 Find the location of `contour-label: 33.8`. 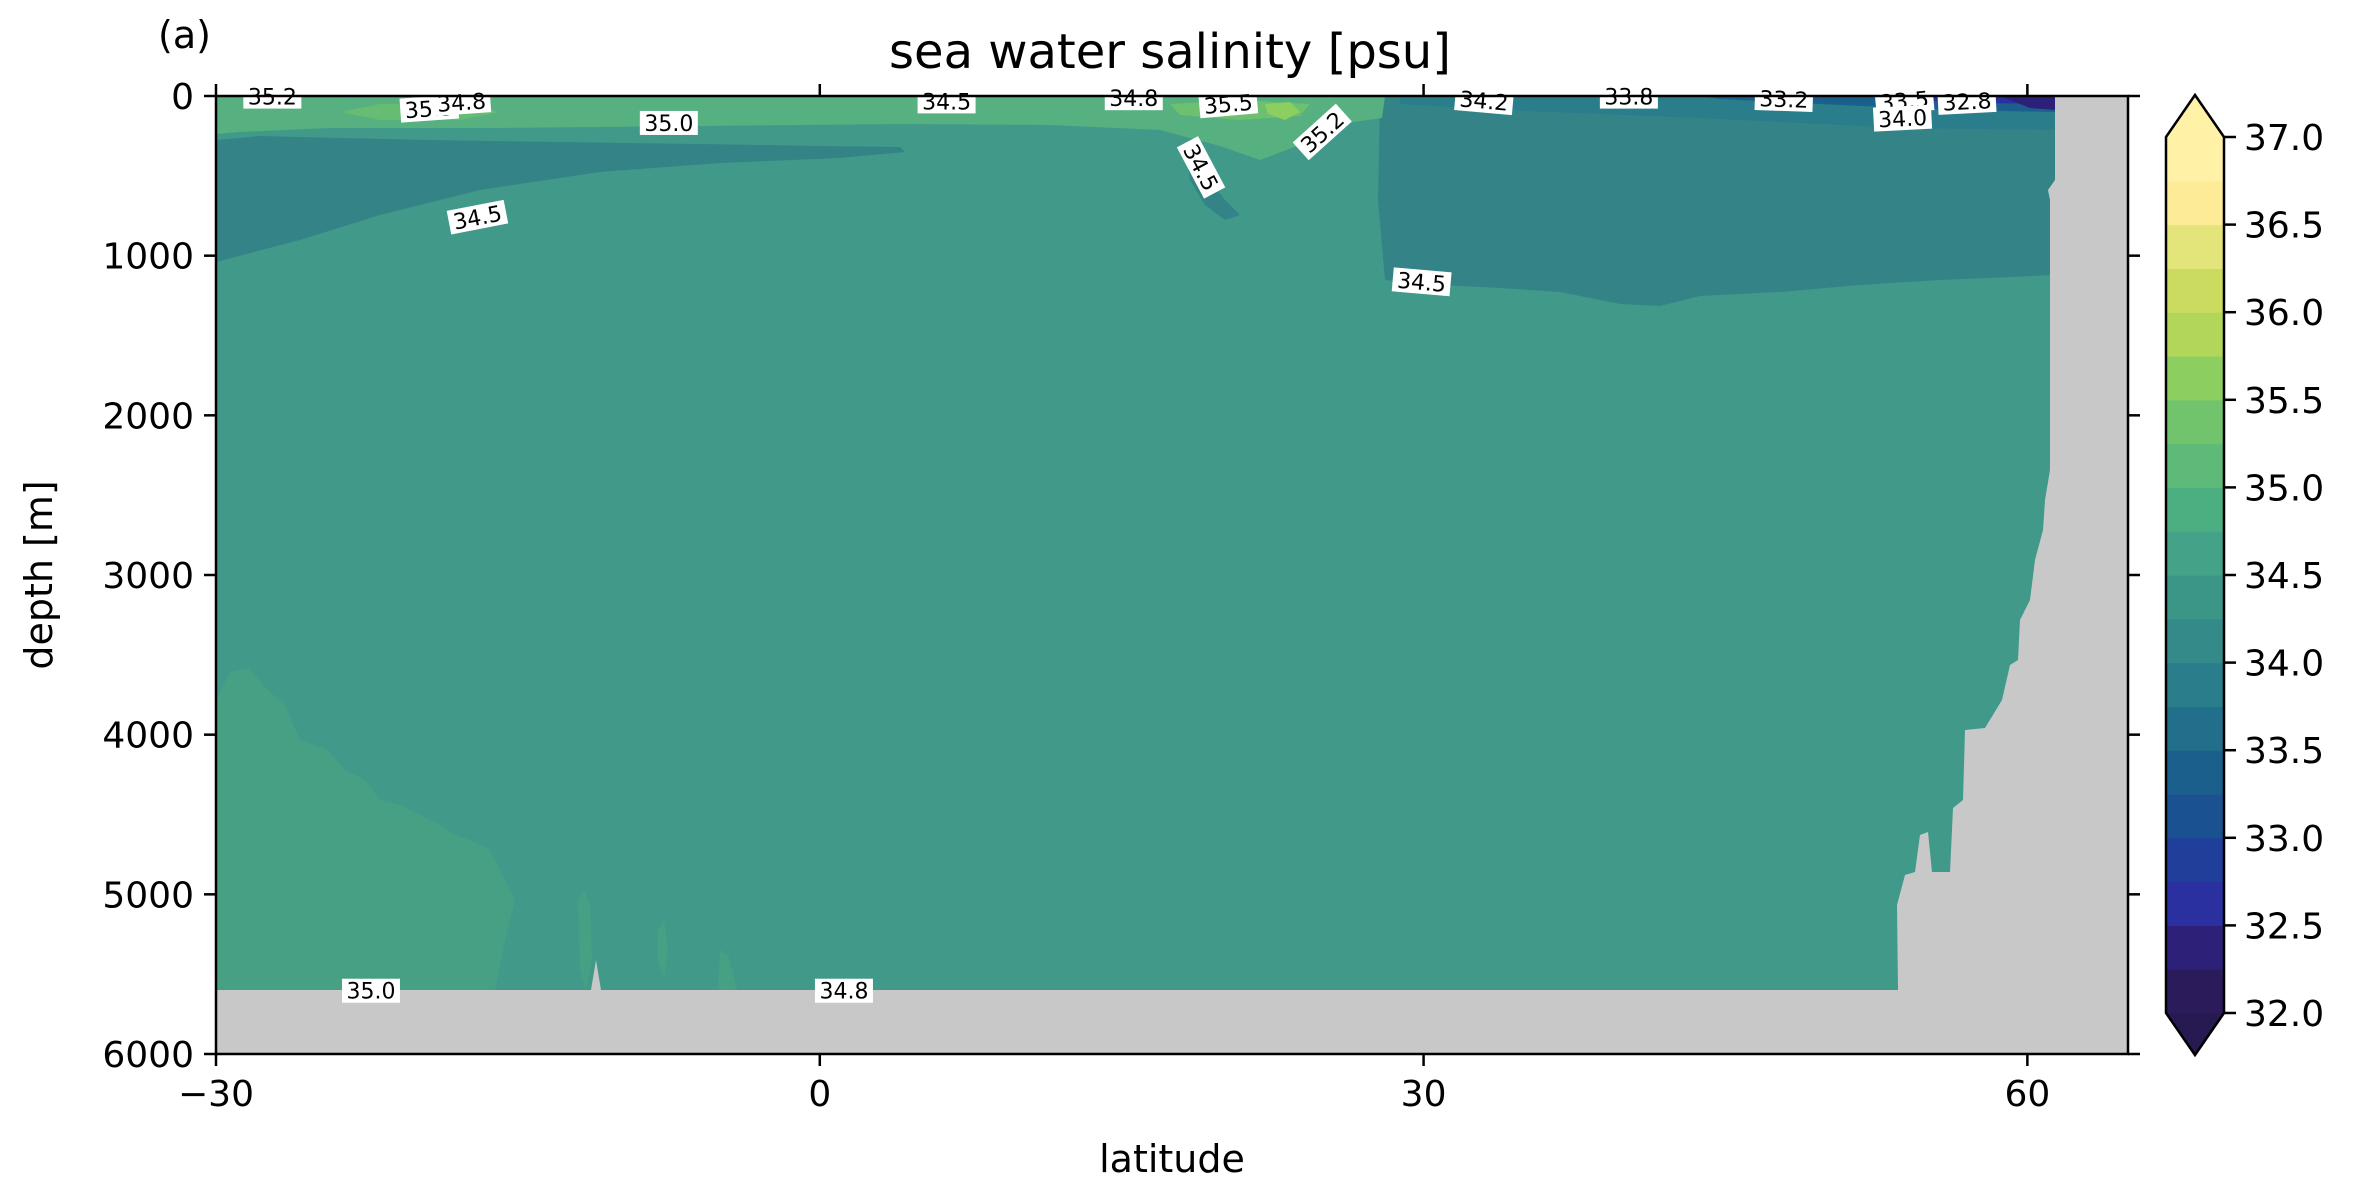

contour-label: 33.8 is located at coordinates (1628, 97).